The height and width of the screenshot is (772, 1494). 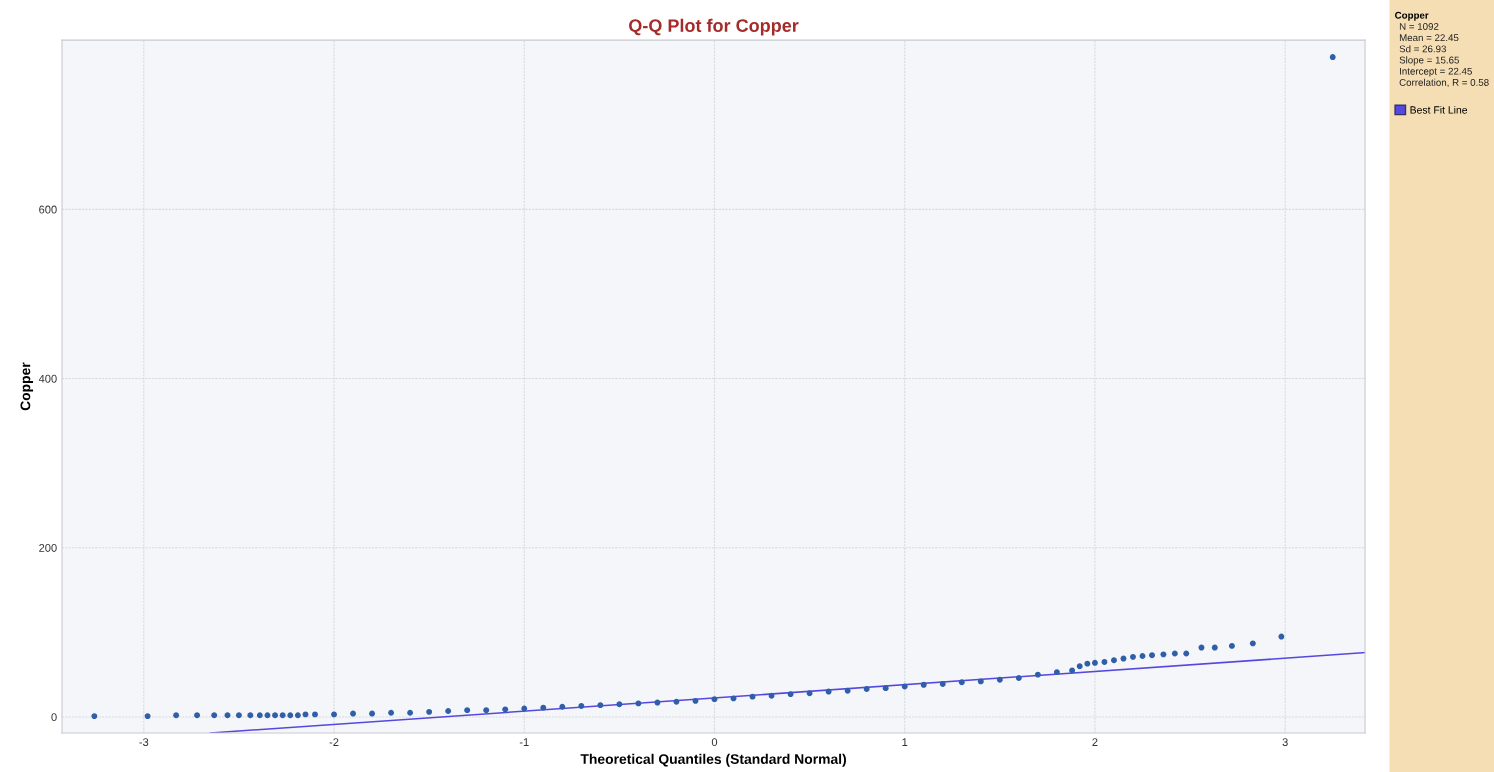 What do you see at coordinates (47, 378) in the screenshot?
I see `y-tick-label: 400` at bounding box center [47, 378].